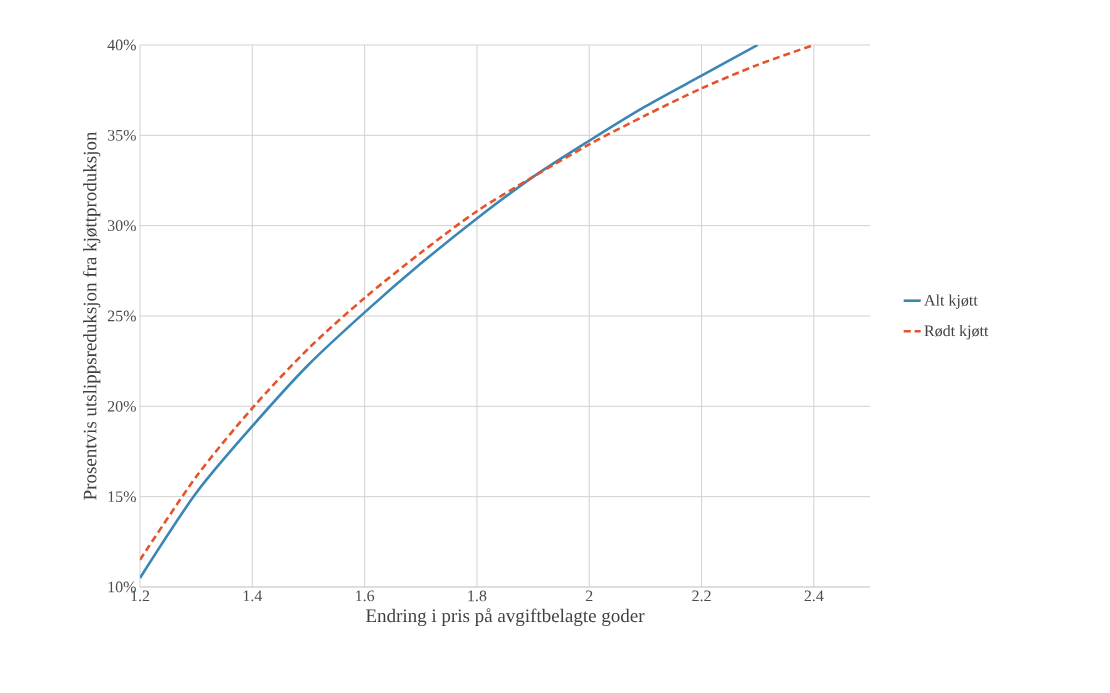  What do you see at coordinates (701, 596) in the screenshot?
I see `x-tick-label: 2.2` at bounding box center [701, 596].